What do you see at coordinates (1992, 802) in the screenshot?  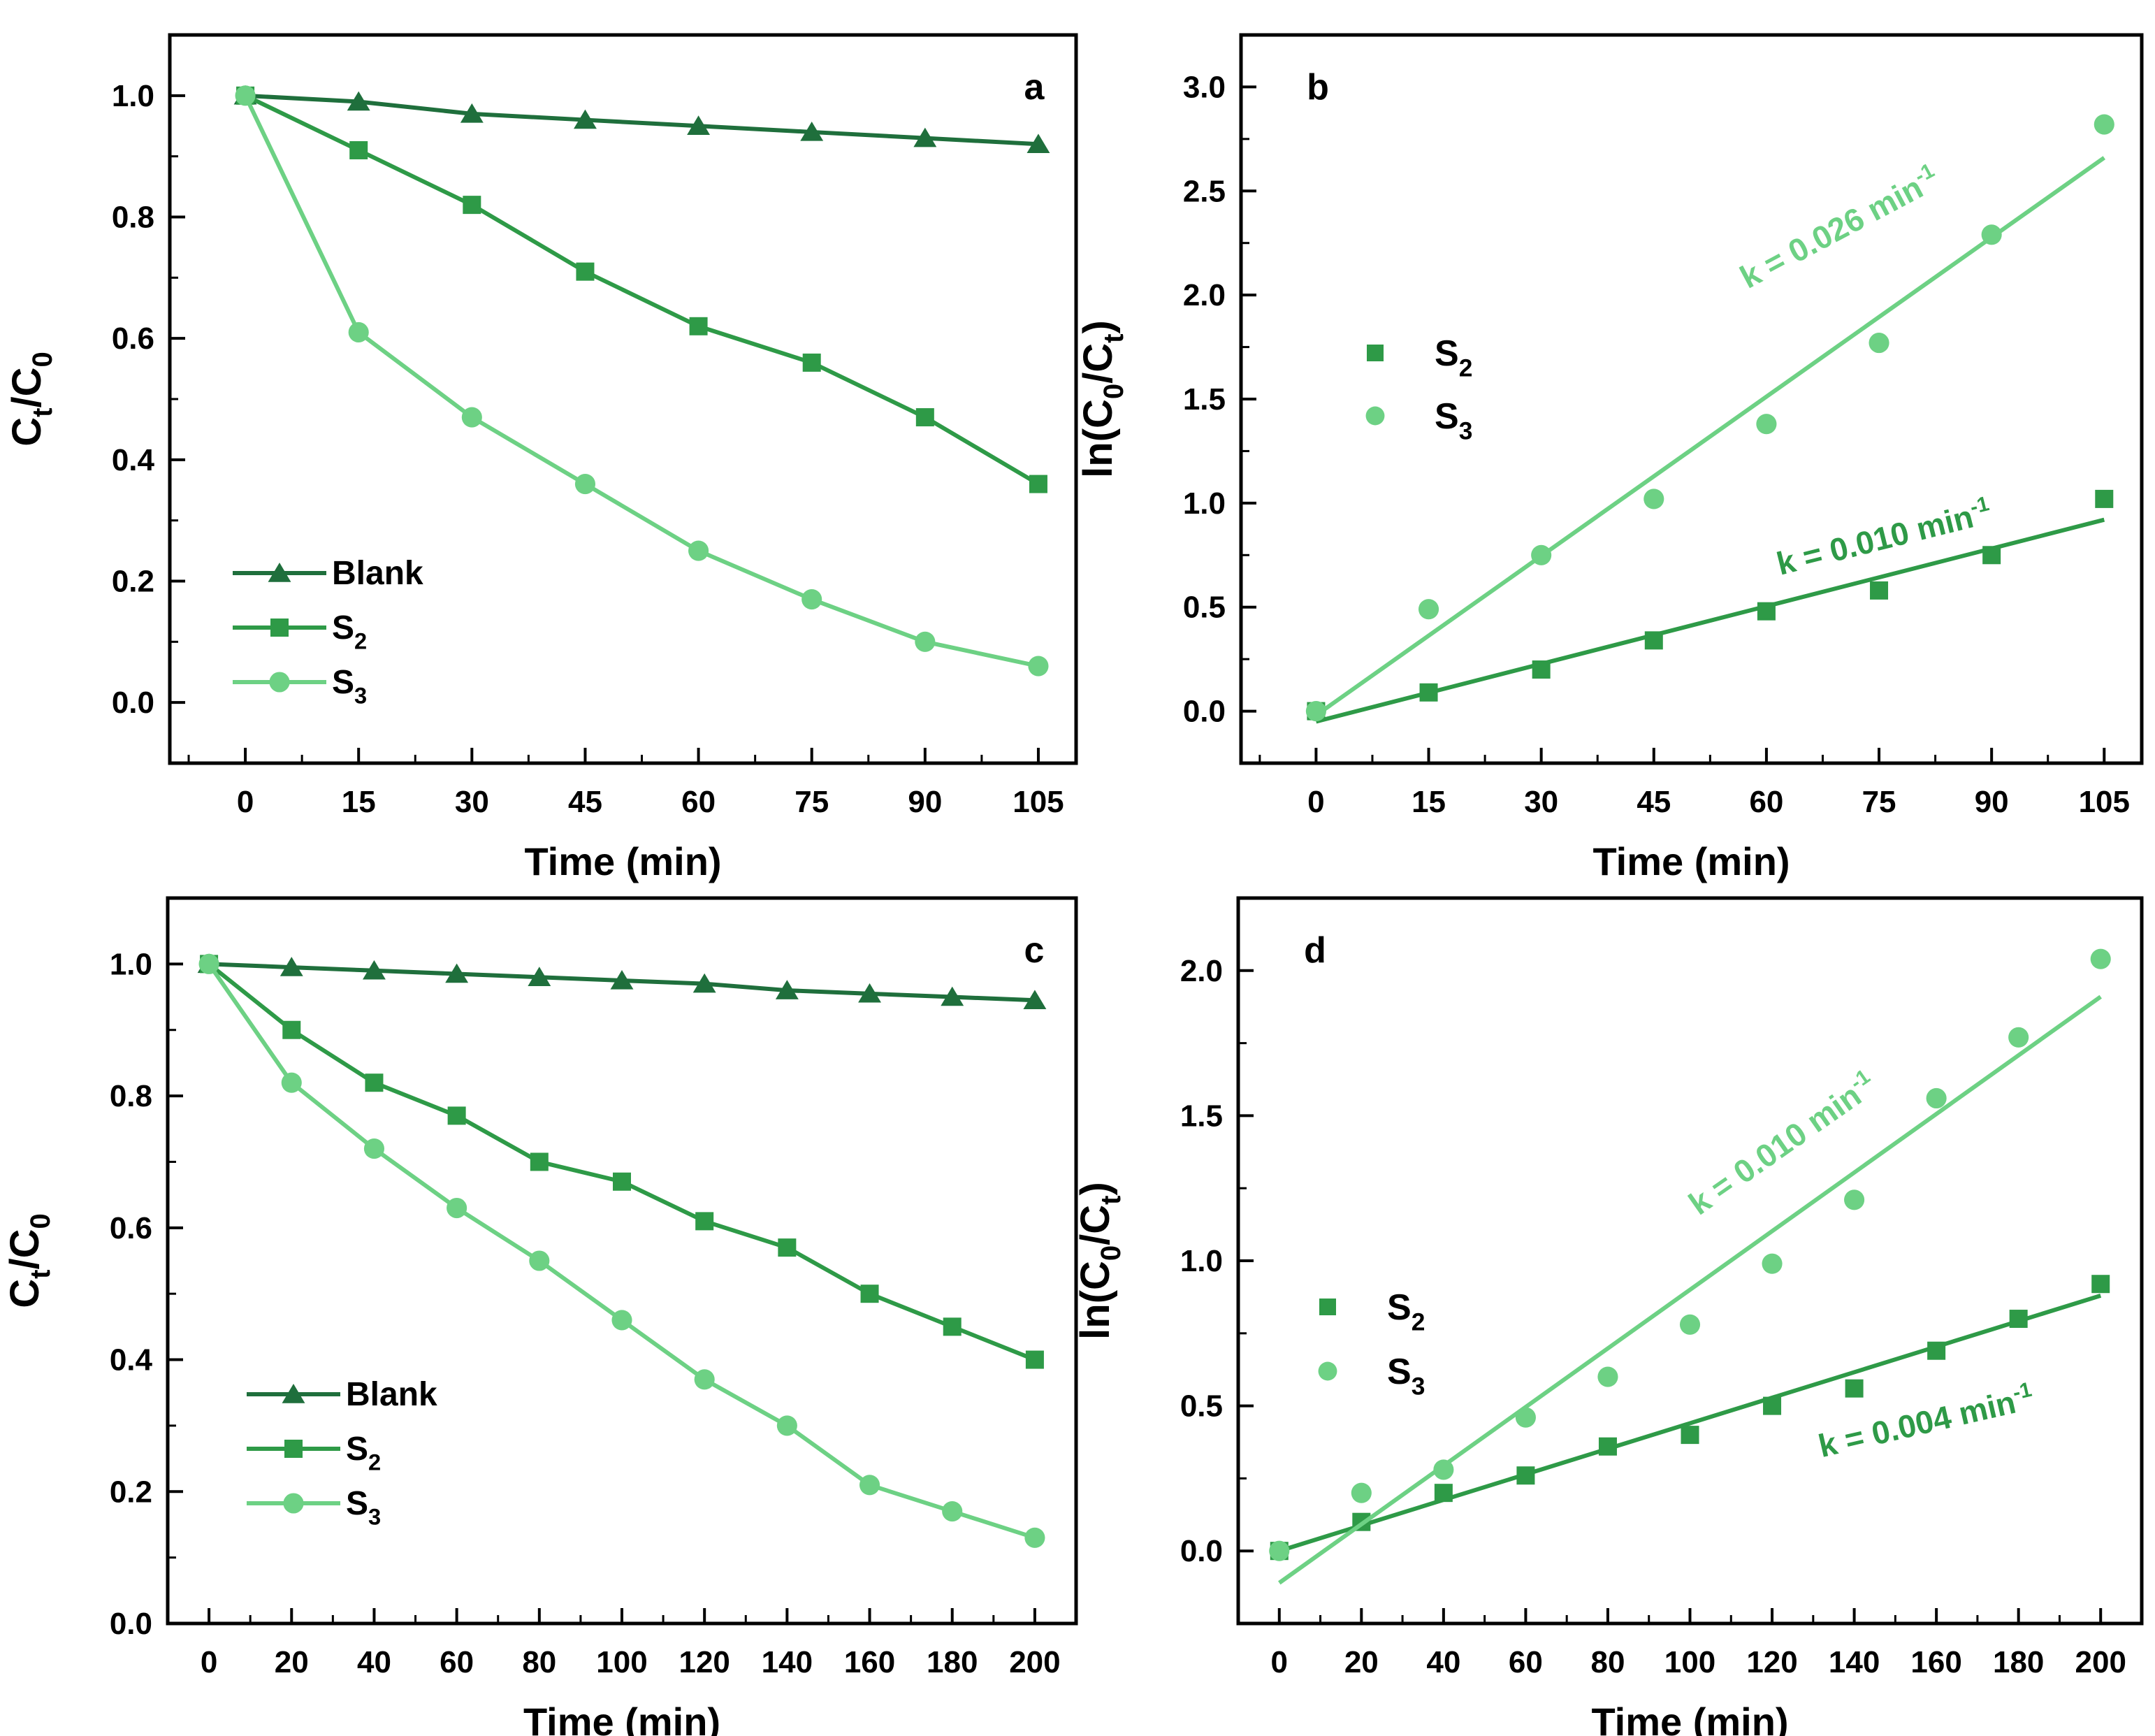 I see `x-tick-label: 90` at bounding box center [1992, 802].